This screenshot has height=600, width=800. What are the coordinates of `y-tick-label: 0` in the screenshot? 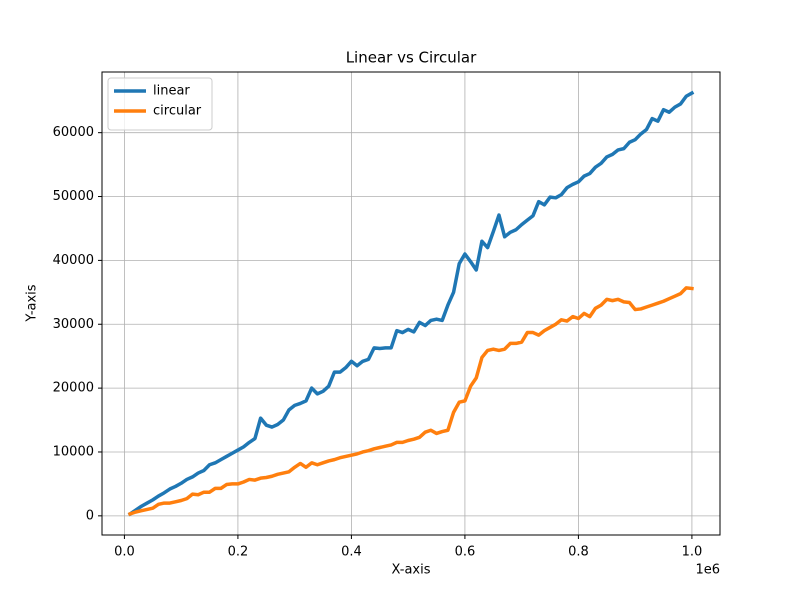 It's located at (90, 515).